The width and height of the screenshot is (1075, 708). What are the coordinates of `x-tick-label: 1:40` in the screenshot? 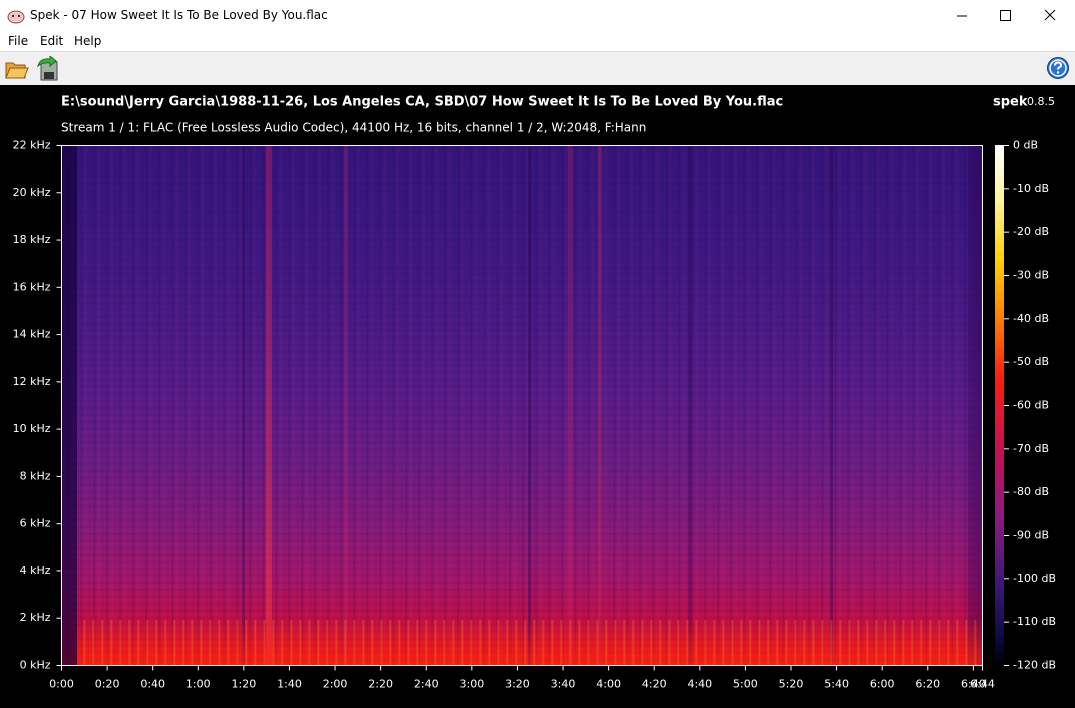 It's located at (289, 684).